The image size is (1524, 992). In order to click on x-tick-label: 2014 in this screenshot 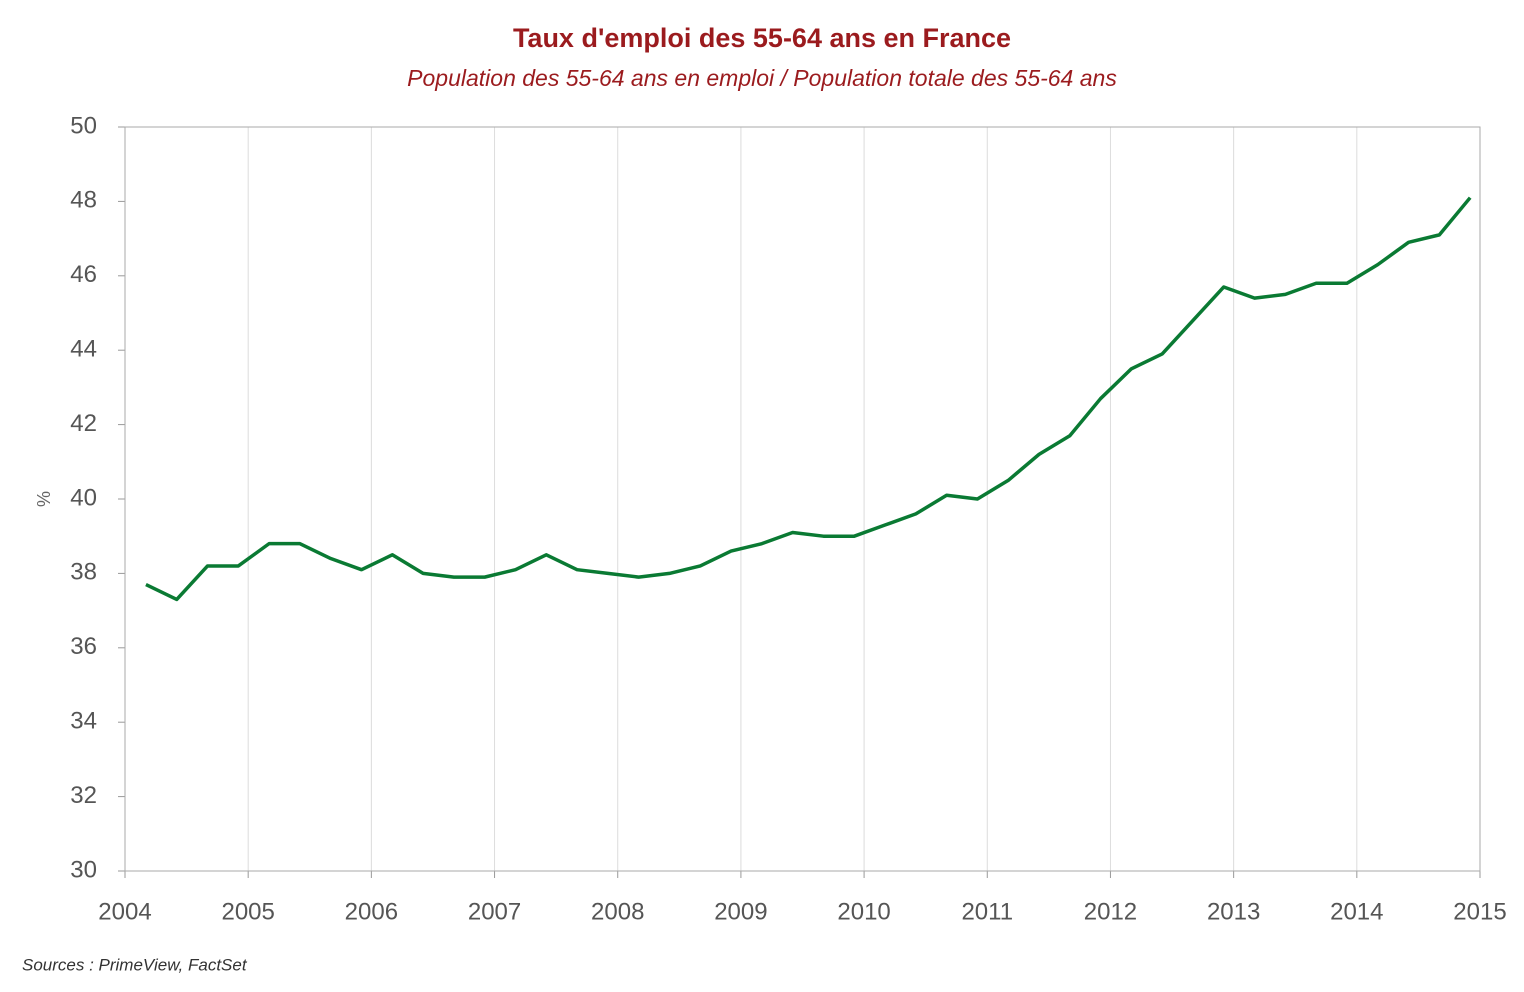, I will do `click(1356, 911)`.